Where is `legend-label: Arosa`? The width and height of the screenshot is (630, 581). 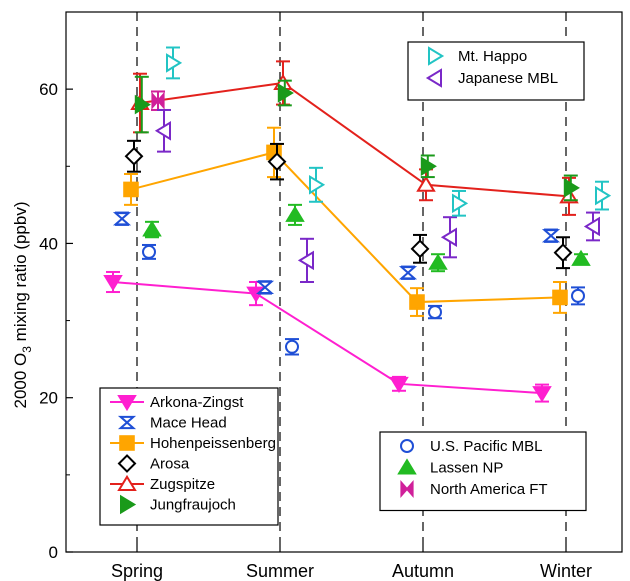 legend-label: Arosa is located at coordinates (170, 464).